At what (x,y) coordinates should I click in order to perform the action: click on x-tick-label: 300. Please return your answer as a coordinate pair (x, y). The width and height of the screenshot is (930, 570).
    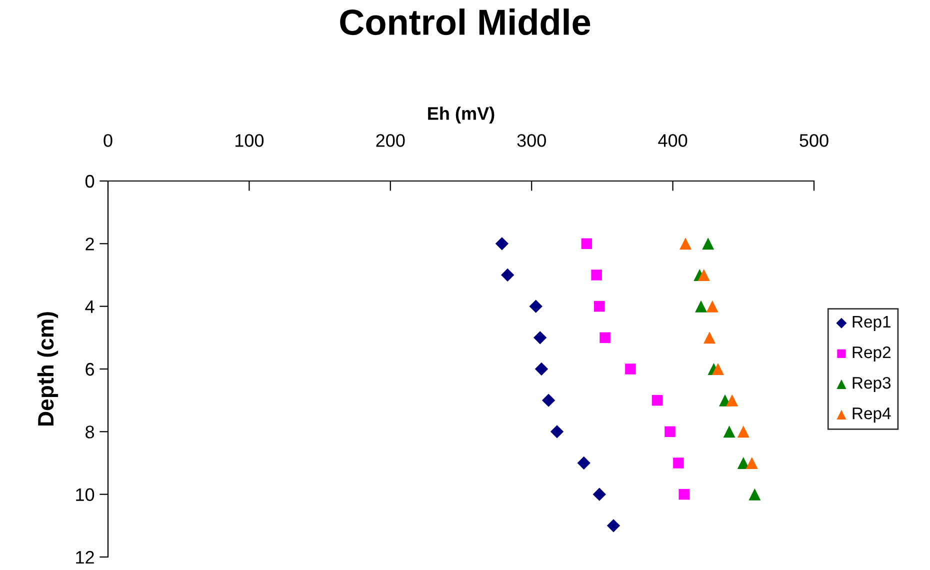
    Looking at the image, I should click on (531, 140).